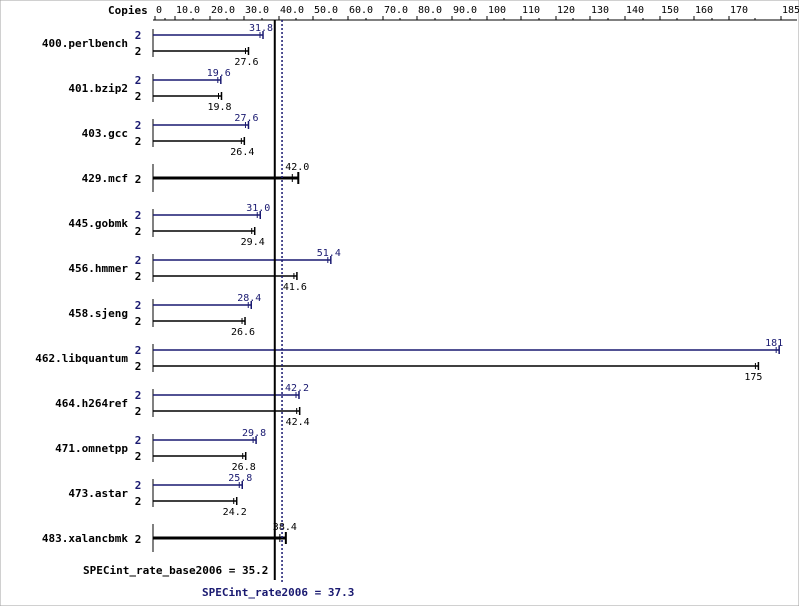 This screenshot has width=799, height=606. What do you see at coordinates (105, 178) in the screenshot?
I see `benchmark-label: 429.mcf` at bounding box center [105, 178].